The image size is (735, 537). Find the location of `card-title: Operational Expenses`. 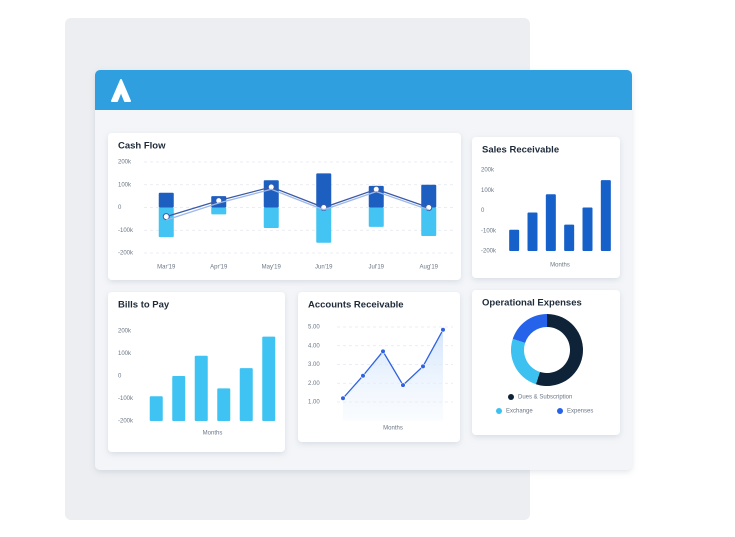

card-title: Operational Expenses is located at coordinates (532, 303).